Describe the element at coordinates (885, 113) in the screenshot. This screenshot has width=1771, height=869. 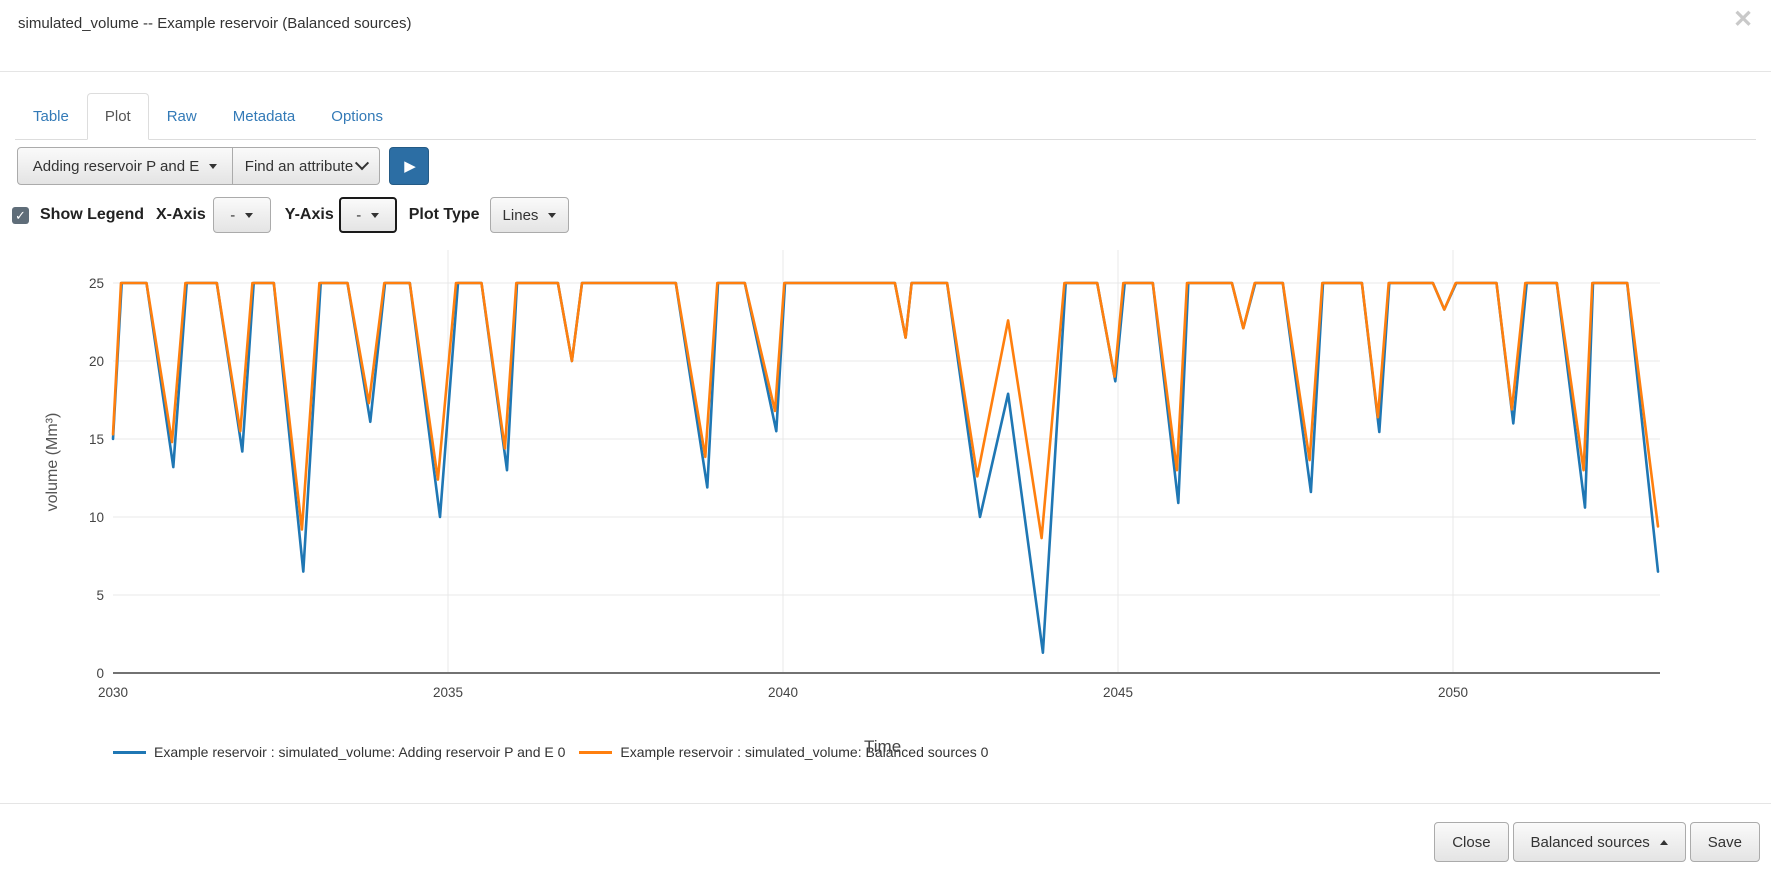
I see `tab-bar: Table Plot Raw Metadata Options` at that location.